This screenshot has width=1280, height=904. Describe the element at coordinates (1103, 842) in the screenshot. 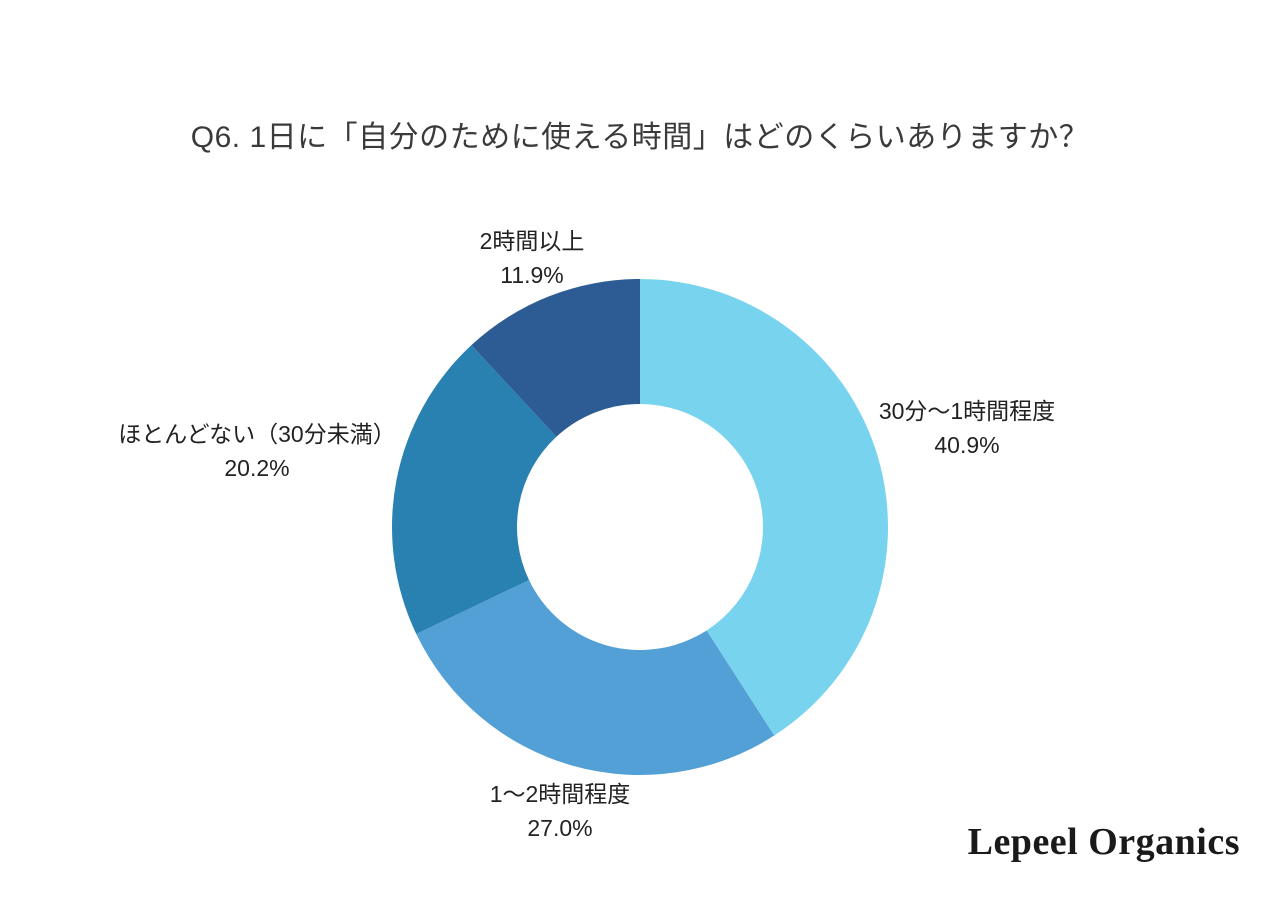

I see `logo-text: Lepeel Organics` at that location.